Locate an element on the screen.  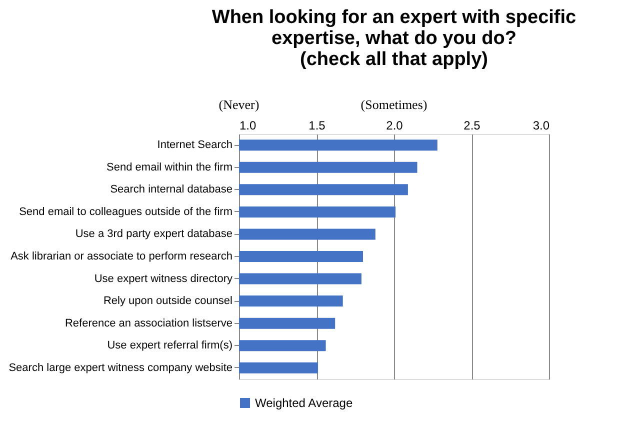
y-tick-label: Rely upon outside counsel is located at coordinates (167, 301).